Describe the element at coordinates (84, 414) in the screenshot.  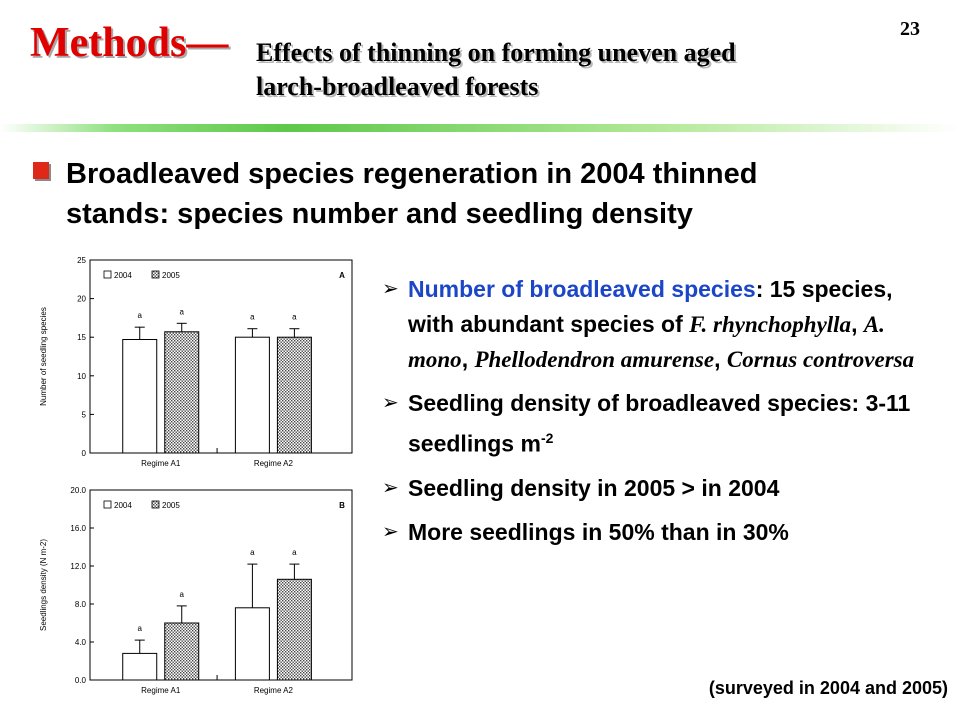
I see `y-tick-label: 5` at that location.